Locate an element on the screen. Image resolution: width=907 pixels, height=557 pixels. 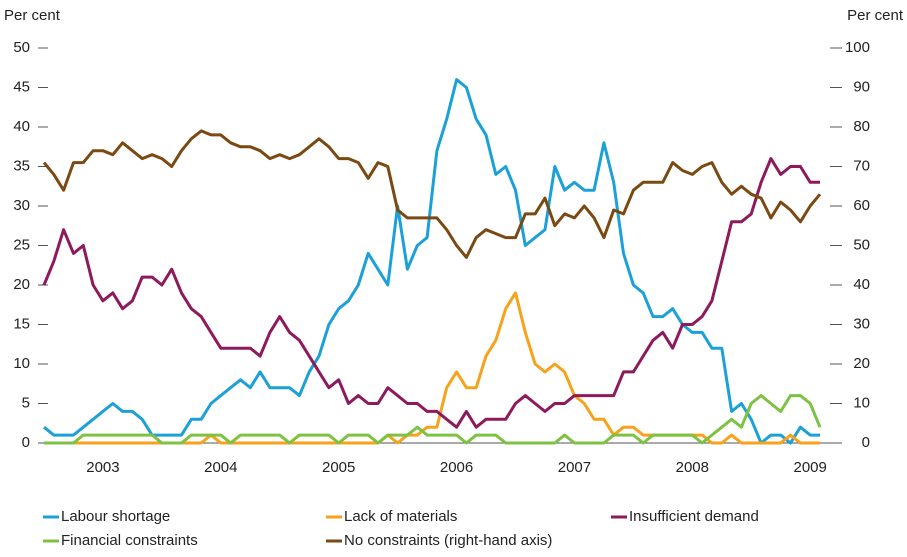
y2-tick-label: 60 is located at coordinates (861, 205).